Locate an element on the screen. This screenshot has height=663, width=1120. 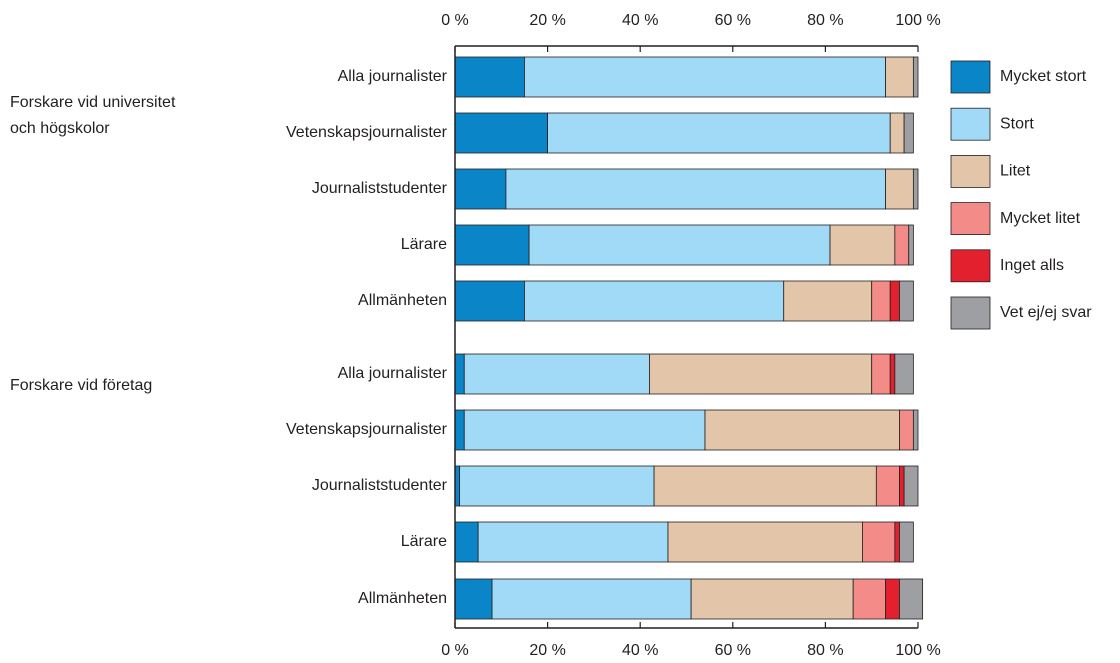
group-label: och högskolor is located at coordinates (60, 128).